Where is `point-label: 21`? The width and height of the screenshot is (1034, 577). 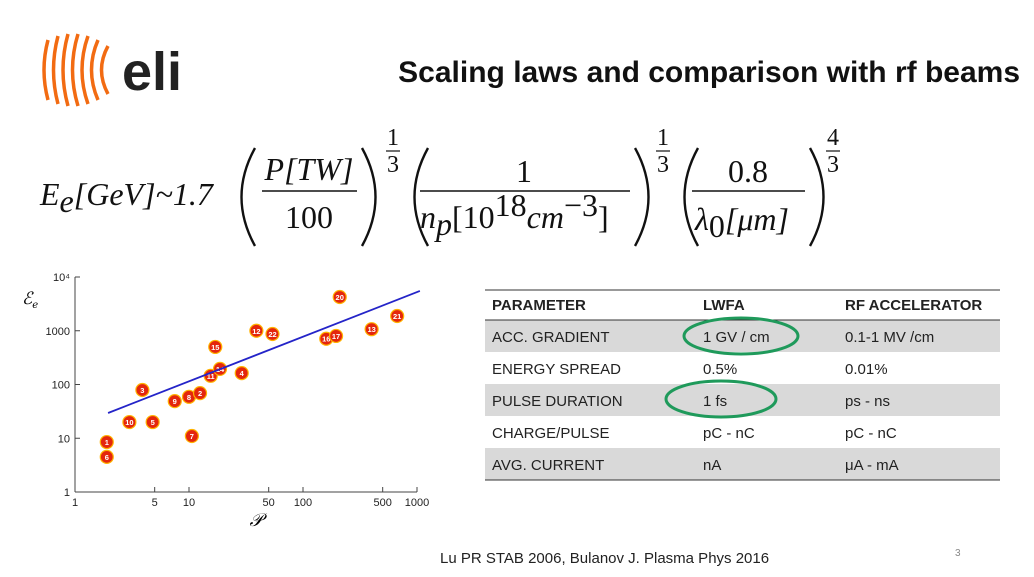 point-label: 21 is located at coordinates (397, 316).